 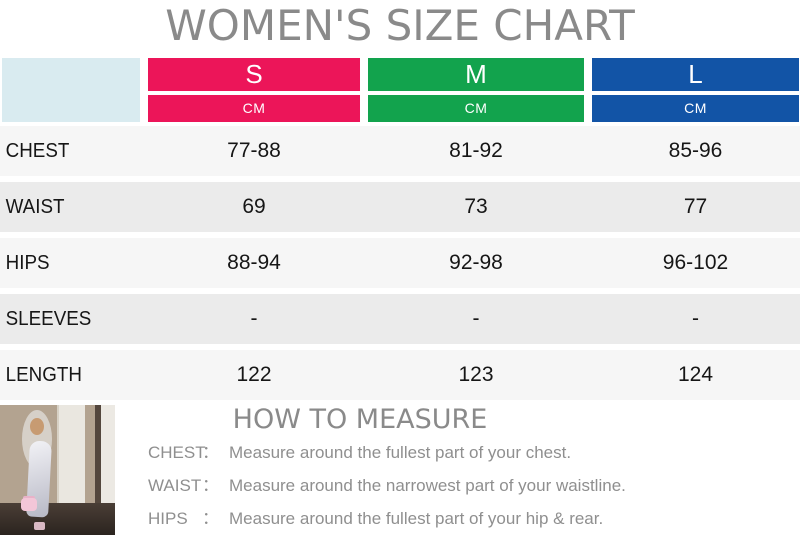 I want to click on column-header-s: S, so click(x=254, y=74).